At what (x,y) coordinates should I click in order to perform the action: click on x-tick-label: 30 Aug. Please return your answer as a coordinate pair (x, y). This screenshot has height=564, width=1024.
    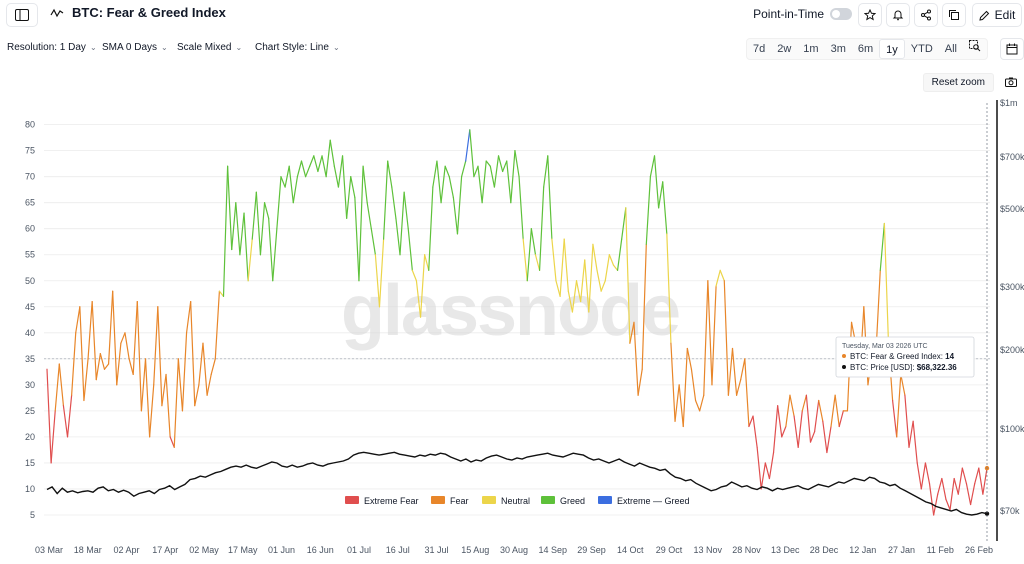
    Looking at the image, I should click on (514, 550).